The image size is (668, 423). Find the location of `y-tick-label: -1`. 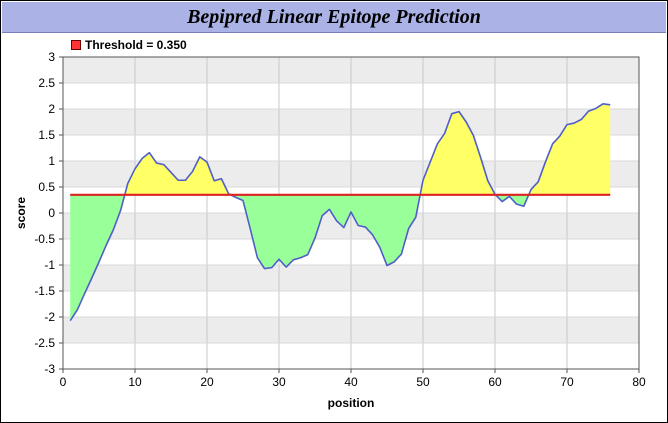

y-tick-label: -1 is located at coordinates (49, 265).